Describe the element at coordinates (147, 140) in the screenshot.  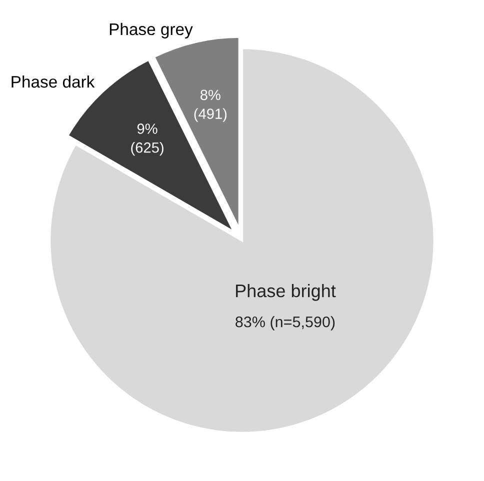
I see `data-label: 9% (625)` at that location.